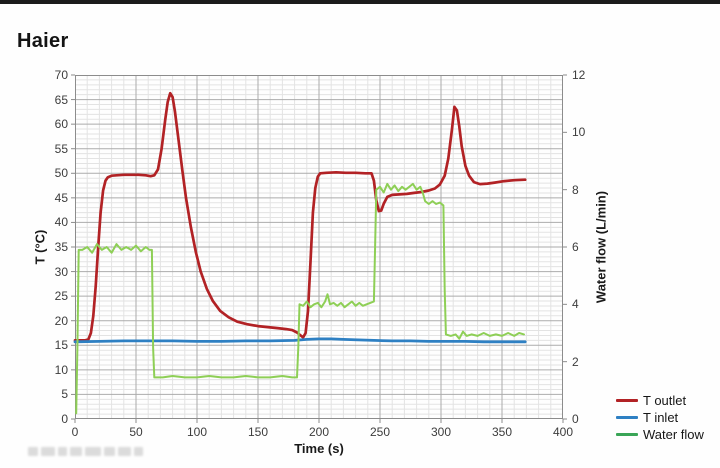  What do you see at coordinates (579, 75) in the screenshot?
I see `axis-tick-label: 12` at bounding box center [579, 75].